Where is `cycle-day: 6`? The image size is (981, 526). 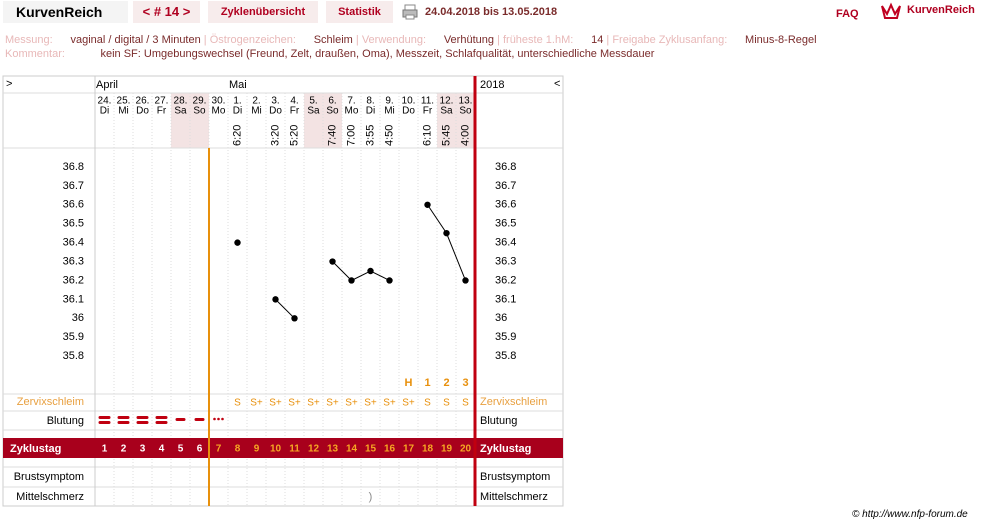
cycle-day: 6 is located at coordinates (200, 449).